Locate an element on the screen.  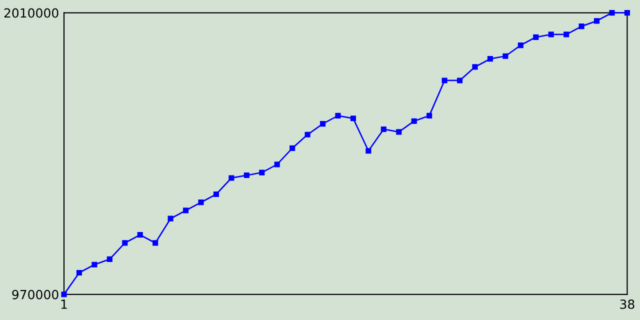
x-tick-label: 38 is located at coordinates (627, 304).